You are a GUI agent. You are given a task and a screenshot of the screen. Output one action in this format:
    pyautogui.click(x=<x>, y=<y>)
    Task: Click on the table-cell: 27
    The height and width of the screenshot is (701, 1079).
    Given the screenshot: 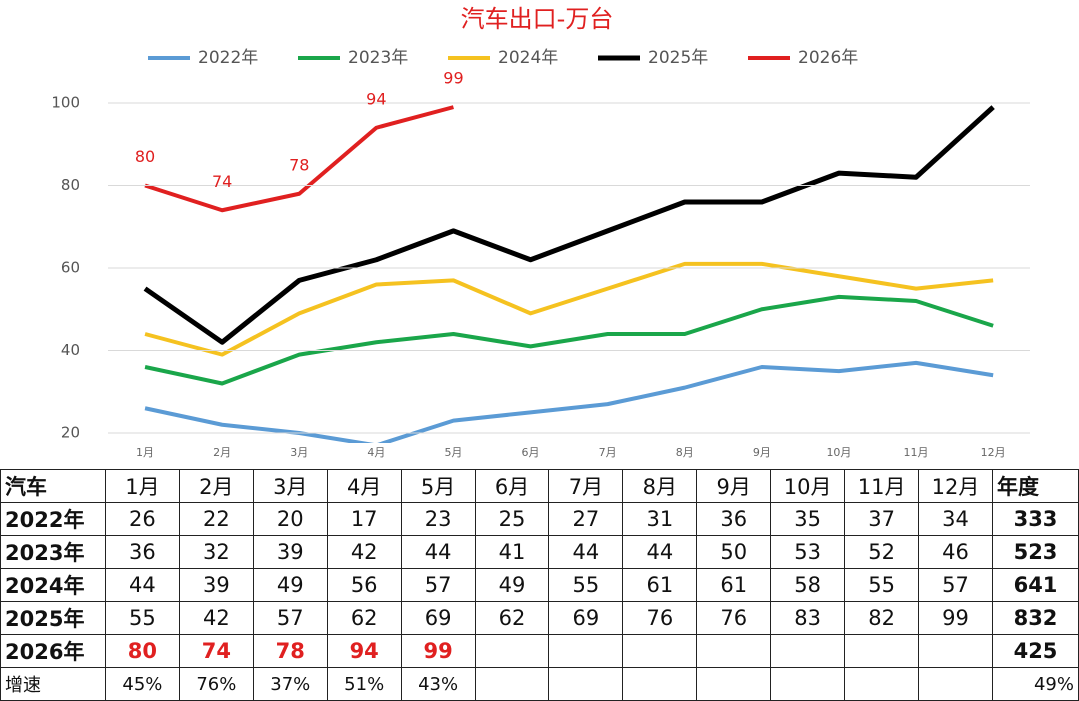 What is the action you would take?
    pyautogui.click(x=586, y=519)
    